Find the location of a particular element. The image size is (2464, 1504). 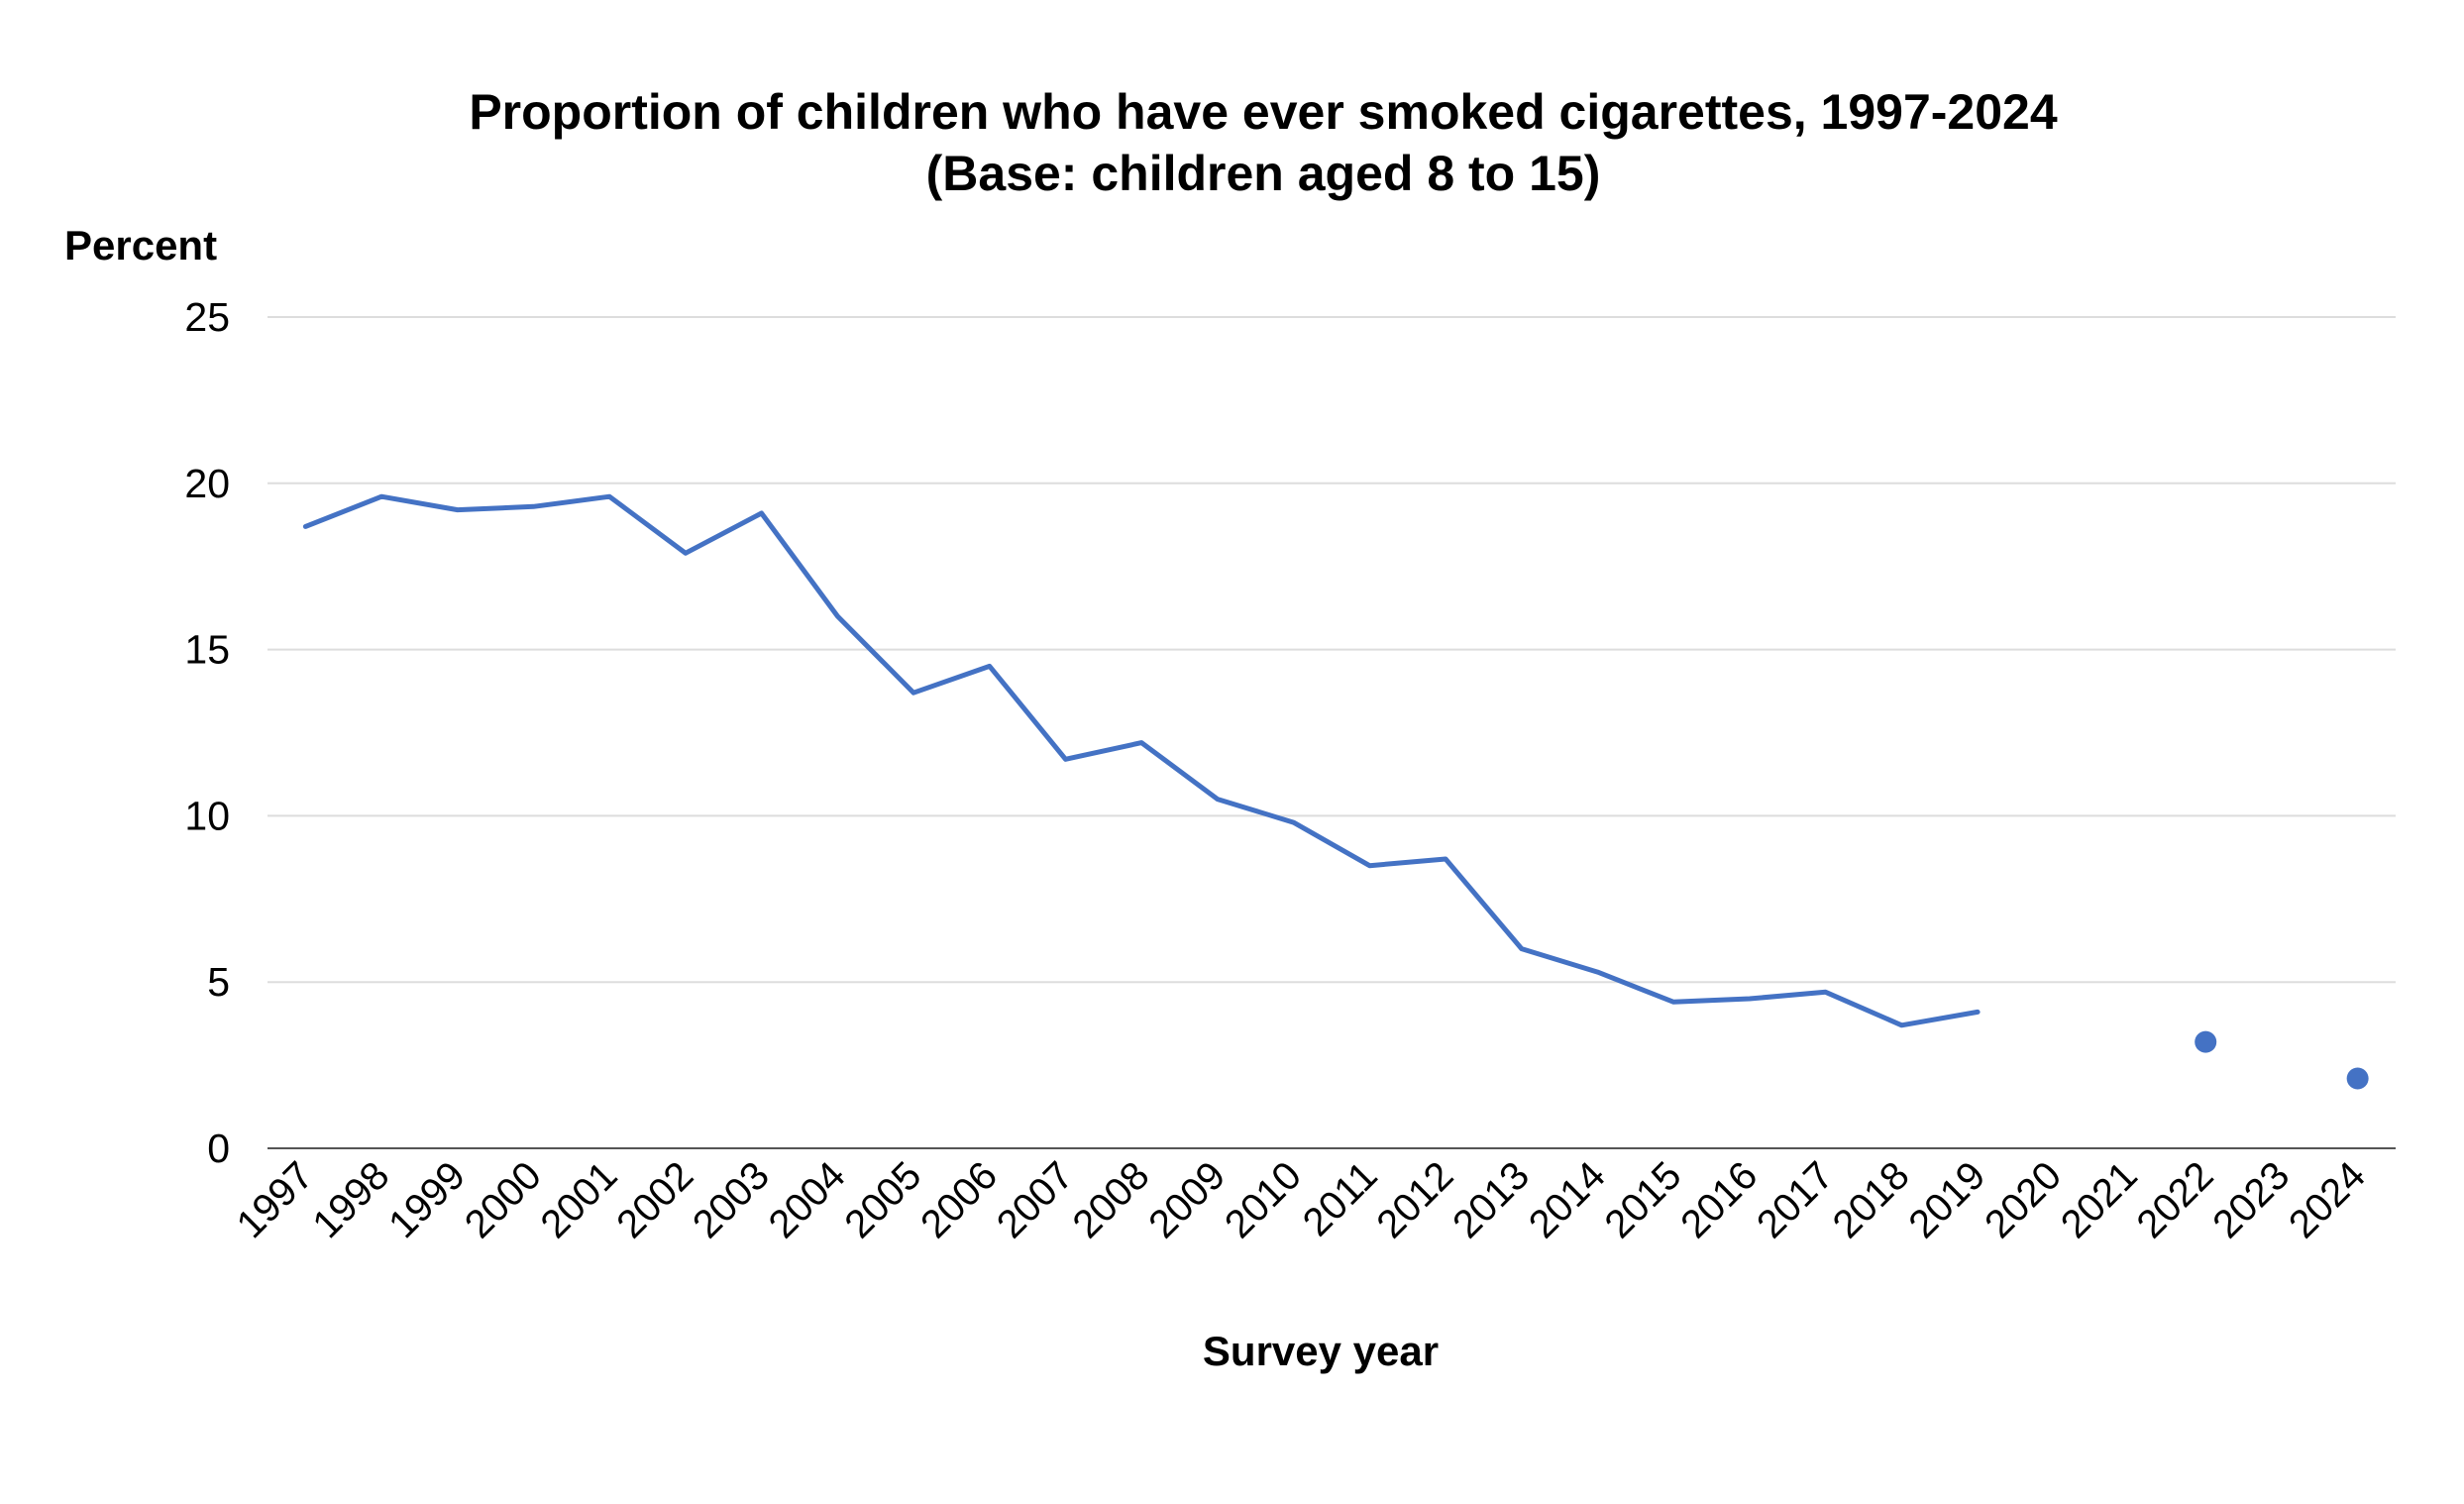

x-tick-label: 2019 is located at coordinates (1946, 1200).